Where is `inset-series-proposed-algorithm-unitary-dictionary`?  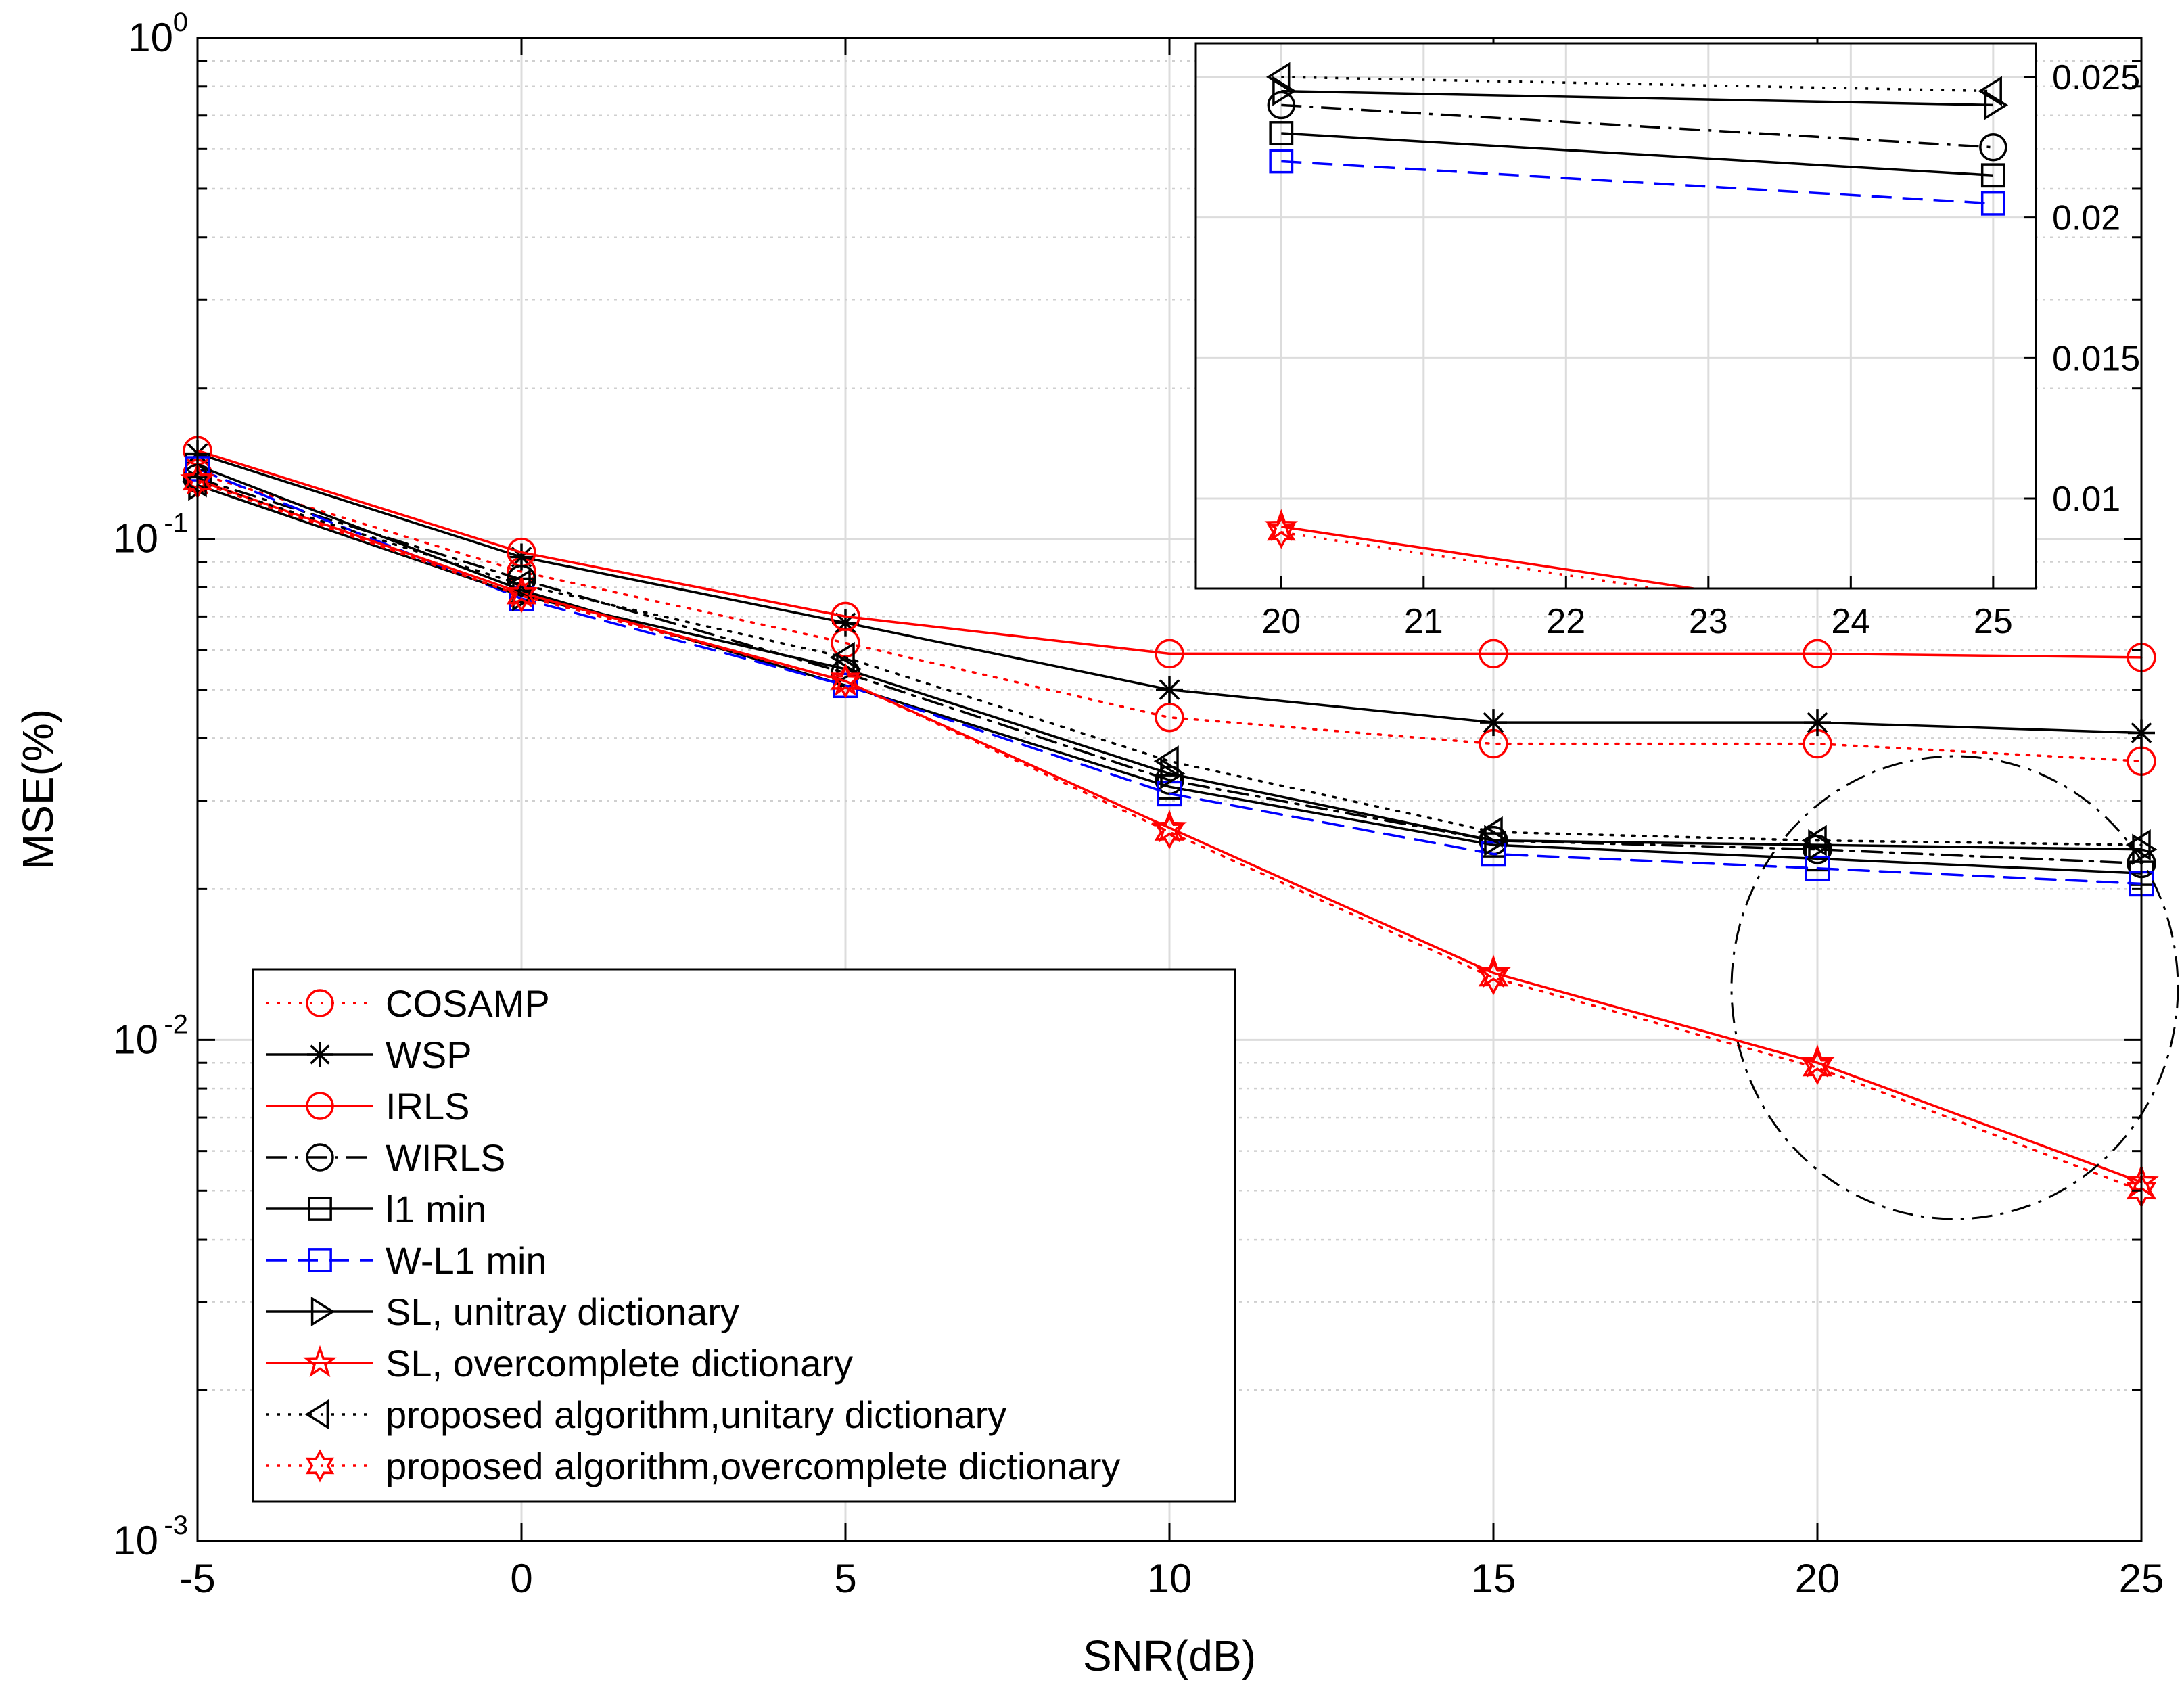 inset-series-proposed-algorithm-unitary-dictionary is located at coordinates (1633, 84).